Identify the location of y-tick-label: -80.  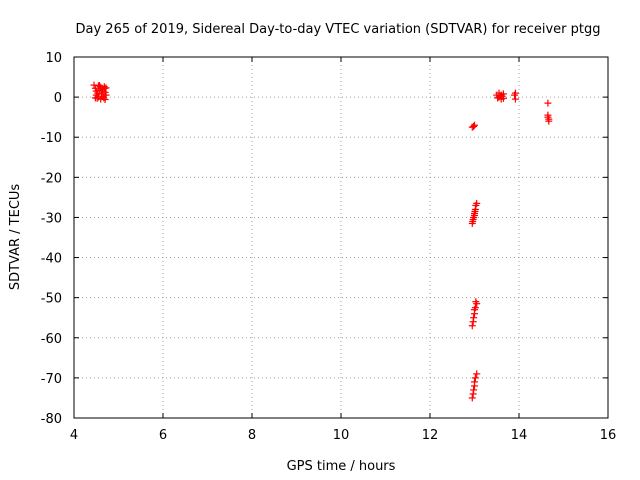
(51, 419).